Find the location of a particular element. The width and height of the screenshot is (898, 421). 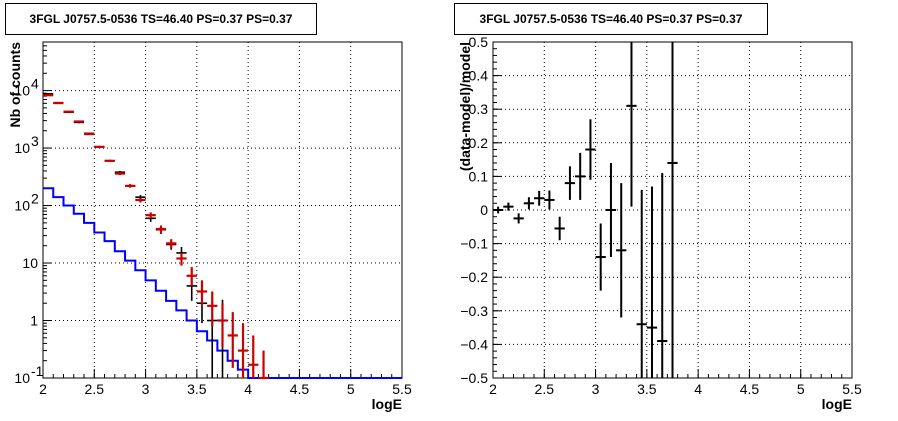

y-tick-exponent: 4 is located at coordinates (35, 84).